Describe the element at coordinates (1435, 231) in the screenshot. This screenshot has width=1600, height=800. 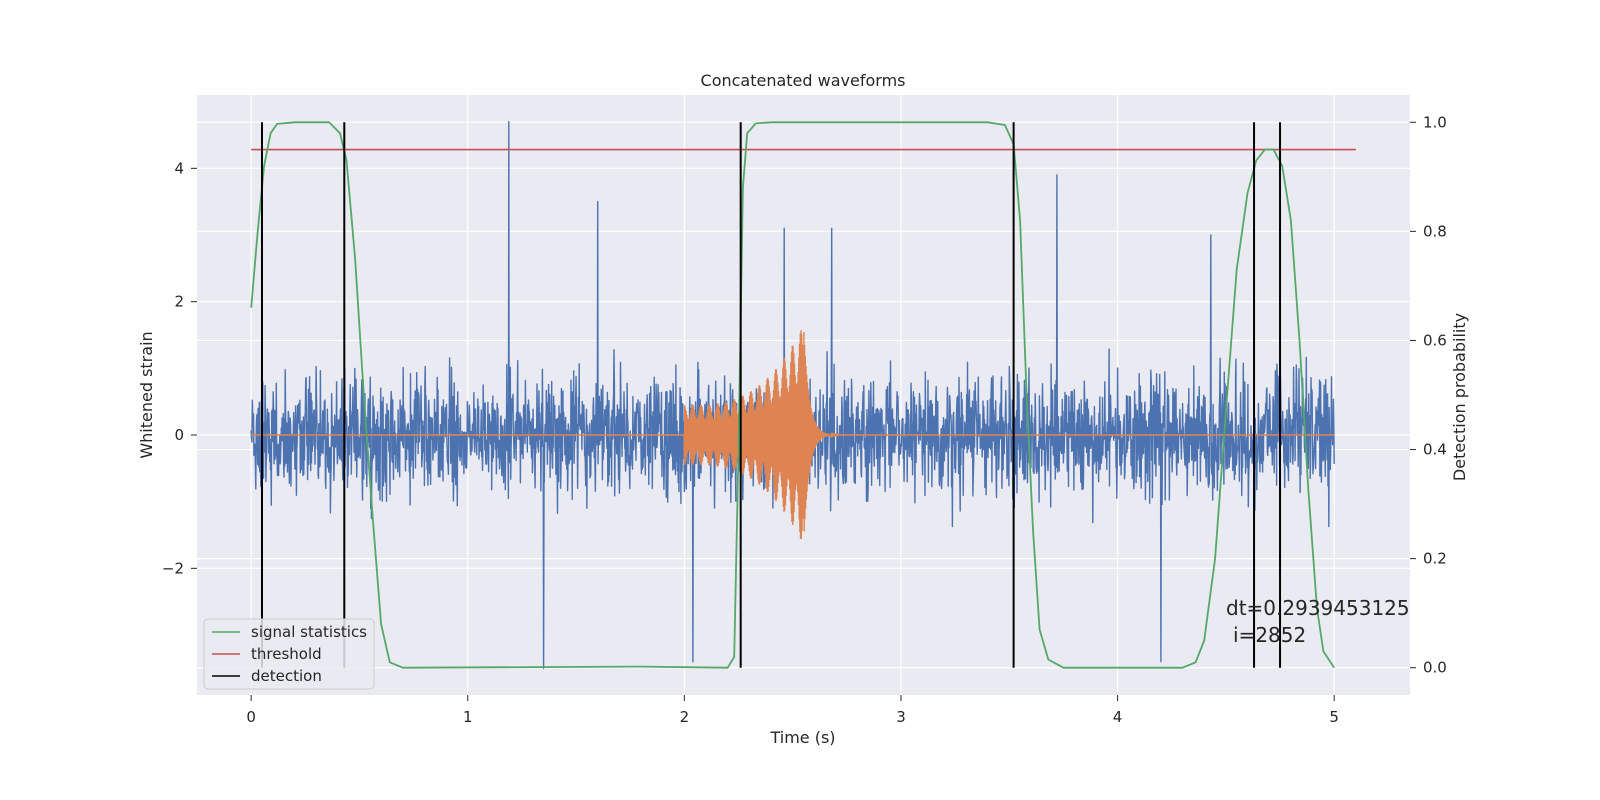
I see `y-right-tick-label-4: 0.8` at that location.